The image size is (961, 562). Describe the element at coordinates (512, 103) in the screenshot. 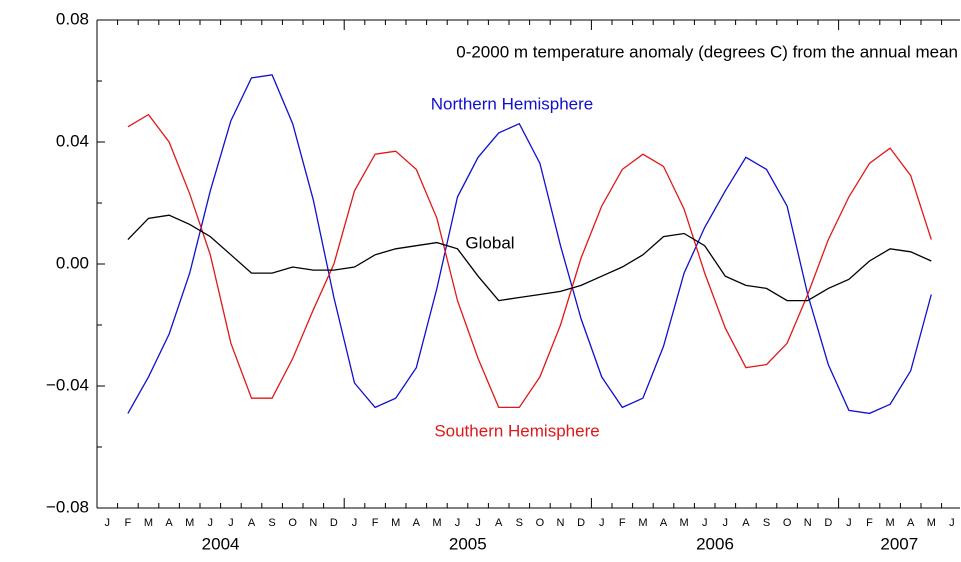

I see `series-label: Northern Hemisphere` at that location.